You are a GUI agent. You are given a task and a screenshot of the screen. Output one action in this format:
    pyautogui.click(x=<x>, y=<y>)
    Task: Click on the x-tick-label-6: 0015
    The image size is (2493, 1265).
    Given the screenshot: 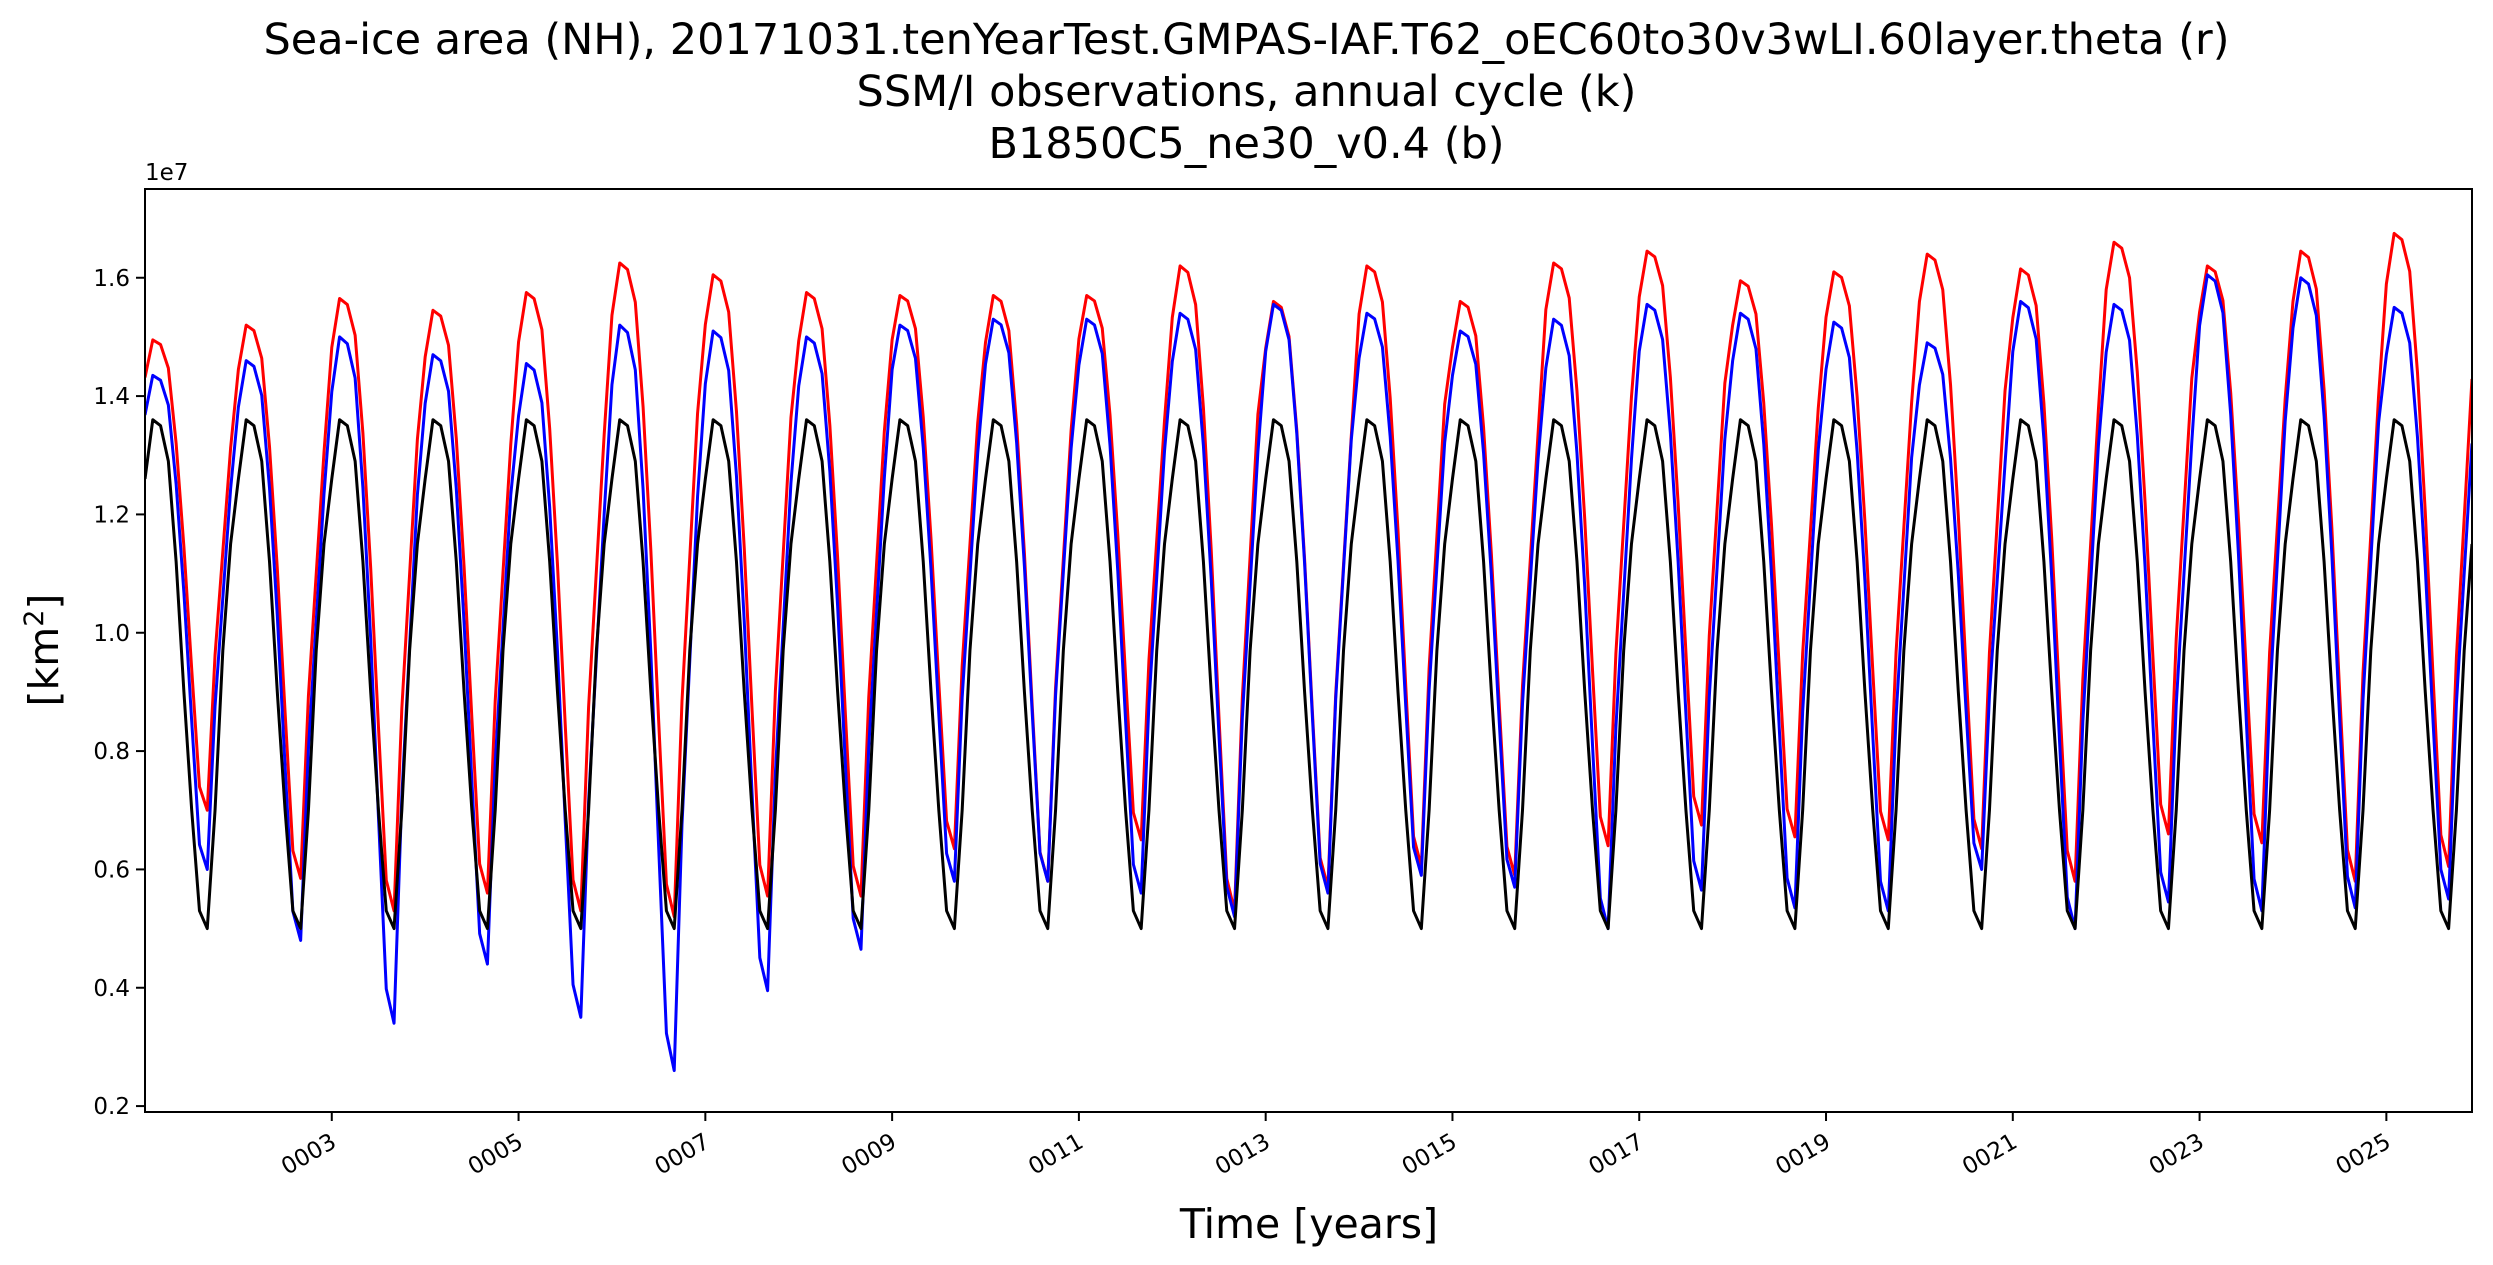 What is the action you would take?
    pyautogui.click(x=1430, y=1155)
    